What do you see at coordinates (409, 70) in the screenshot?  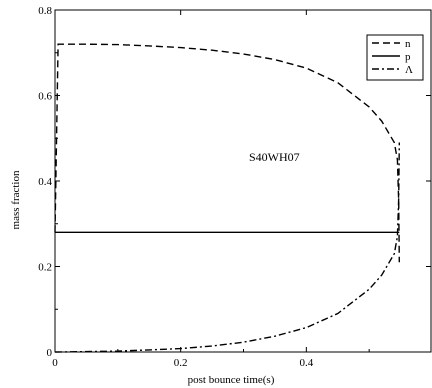 I see `legend-label: Λ` at bounding box center [409, 70].